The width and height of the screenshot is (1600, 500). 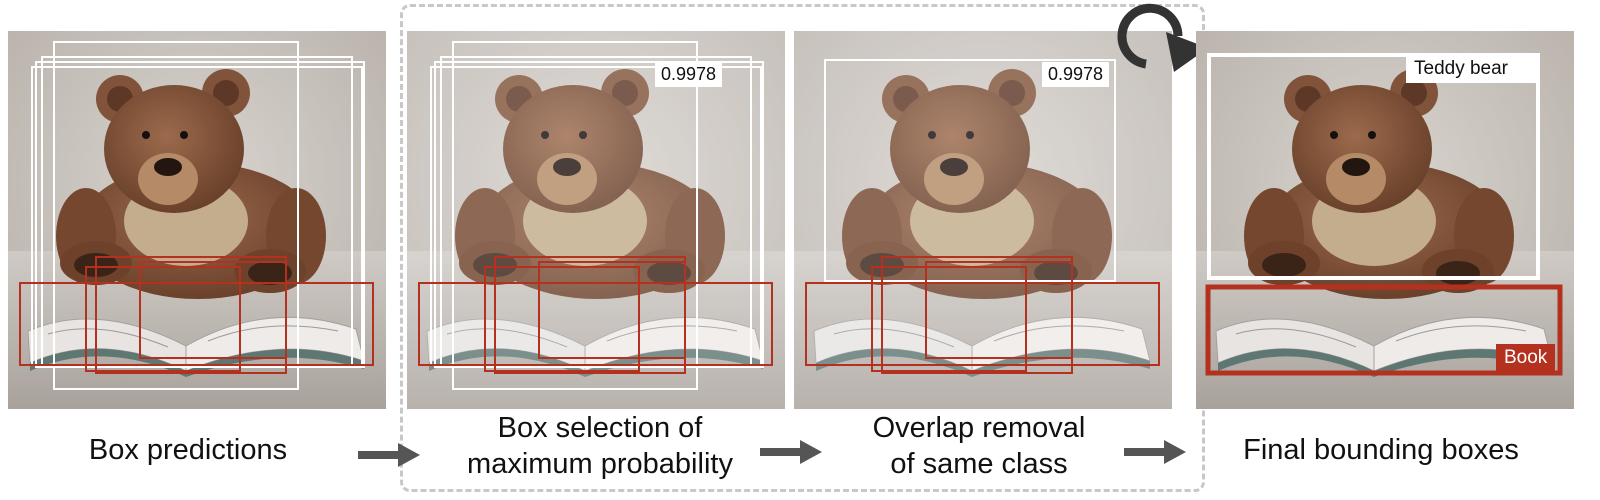 I want to click on teddy-selected-box-group, so click(x=970, y=170).